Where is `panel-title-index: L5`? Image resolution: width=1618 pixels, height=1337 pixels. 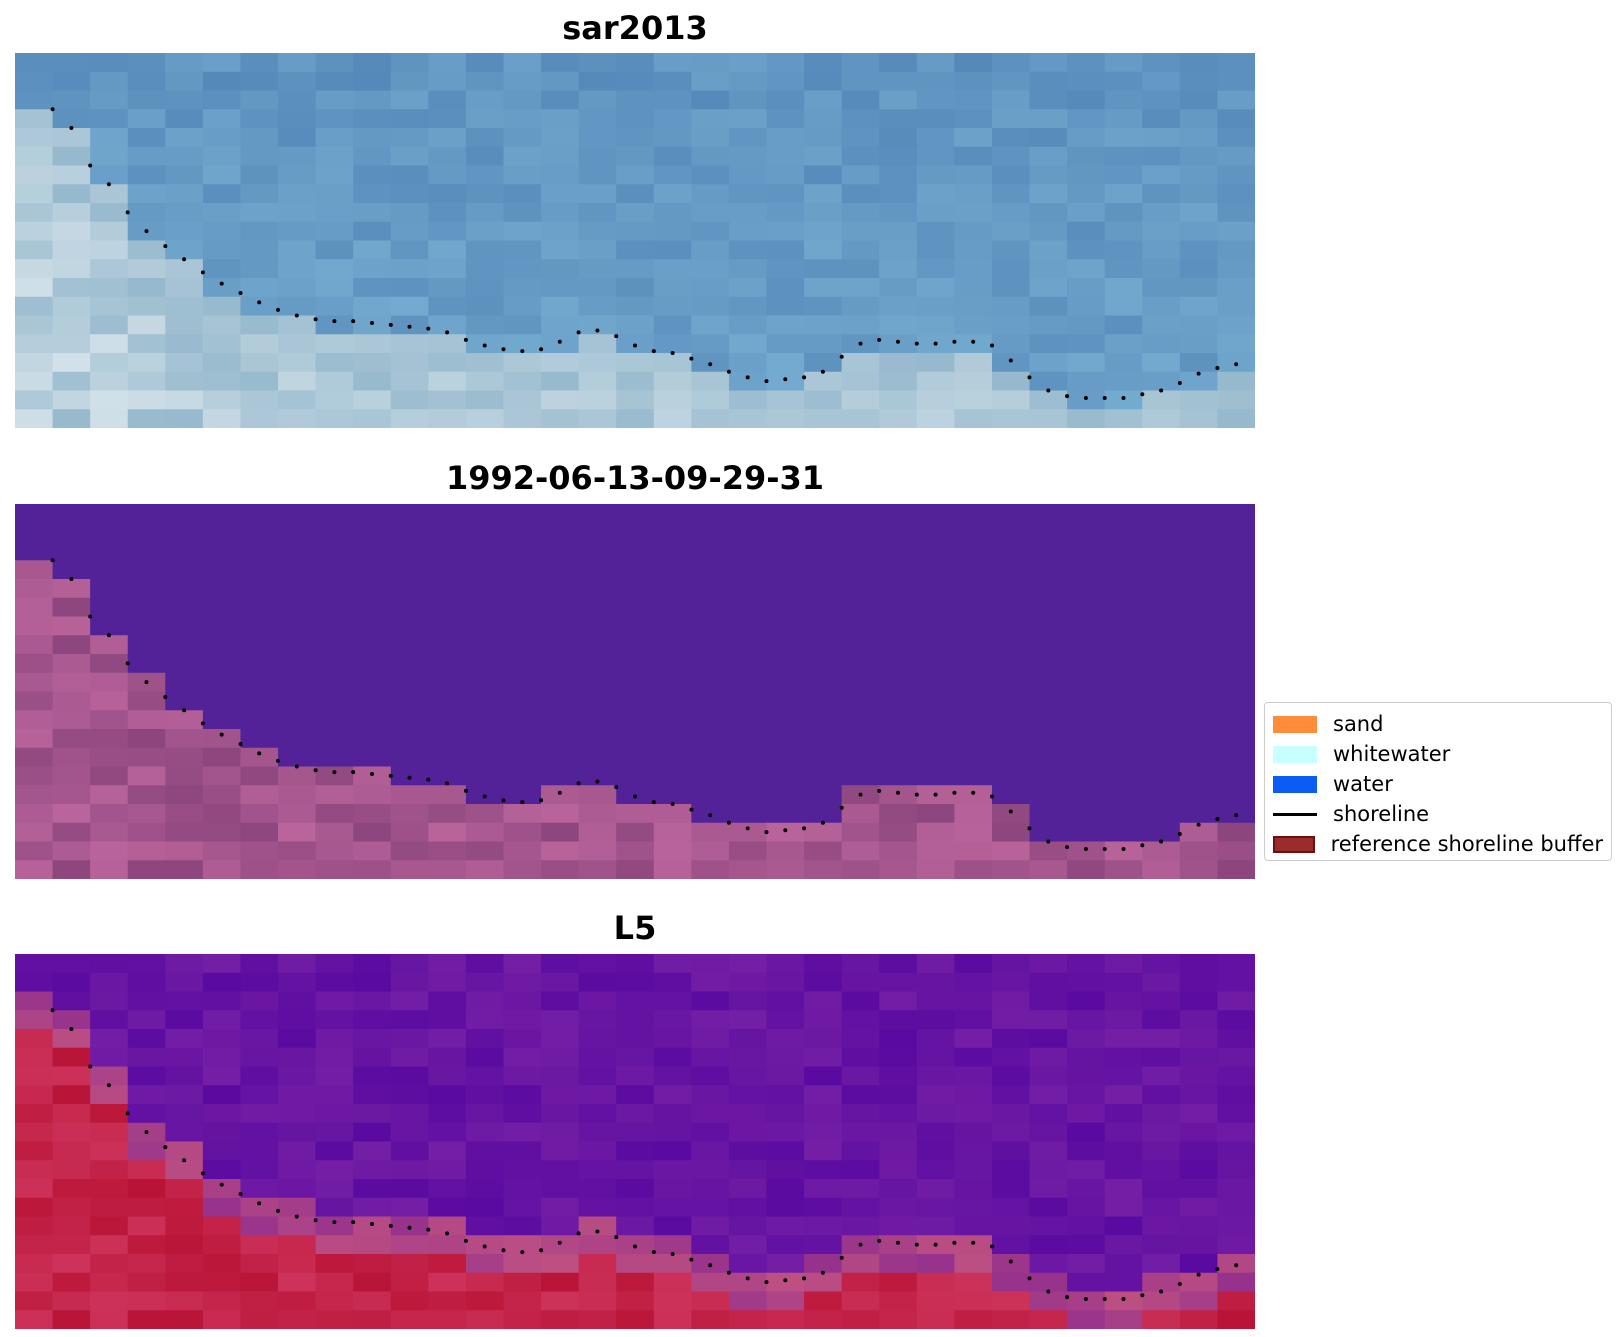
panel-title-index: L5 is located at coordinates (635, 928).